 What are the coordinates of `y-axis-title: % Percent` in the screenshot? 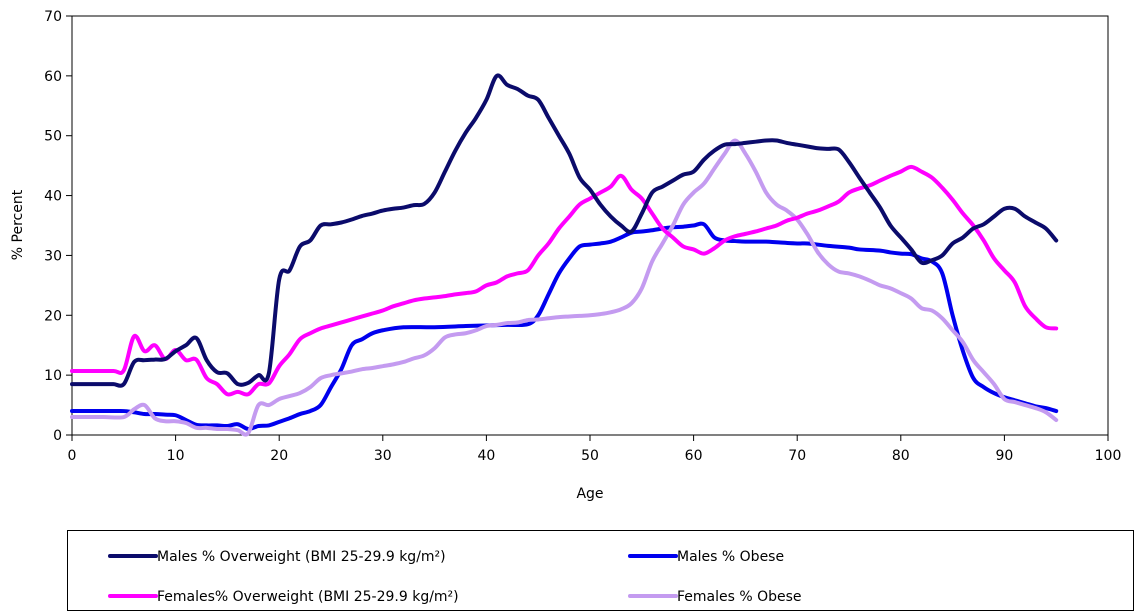 It's located at (18, 224).